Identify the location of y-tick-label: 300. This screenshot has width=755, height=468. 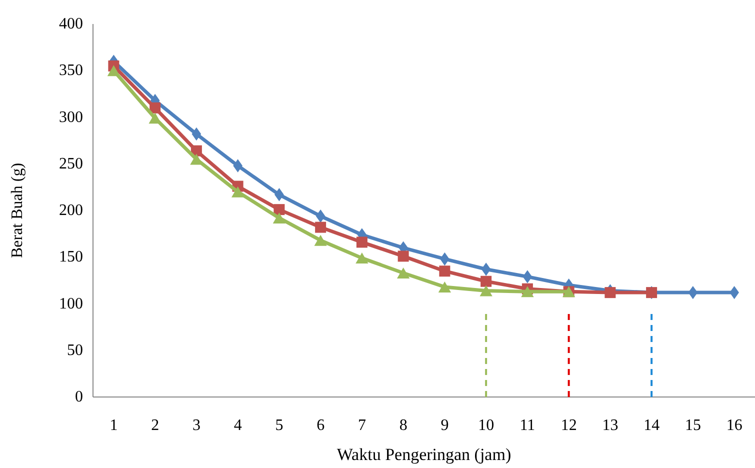
(71, 117).